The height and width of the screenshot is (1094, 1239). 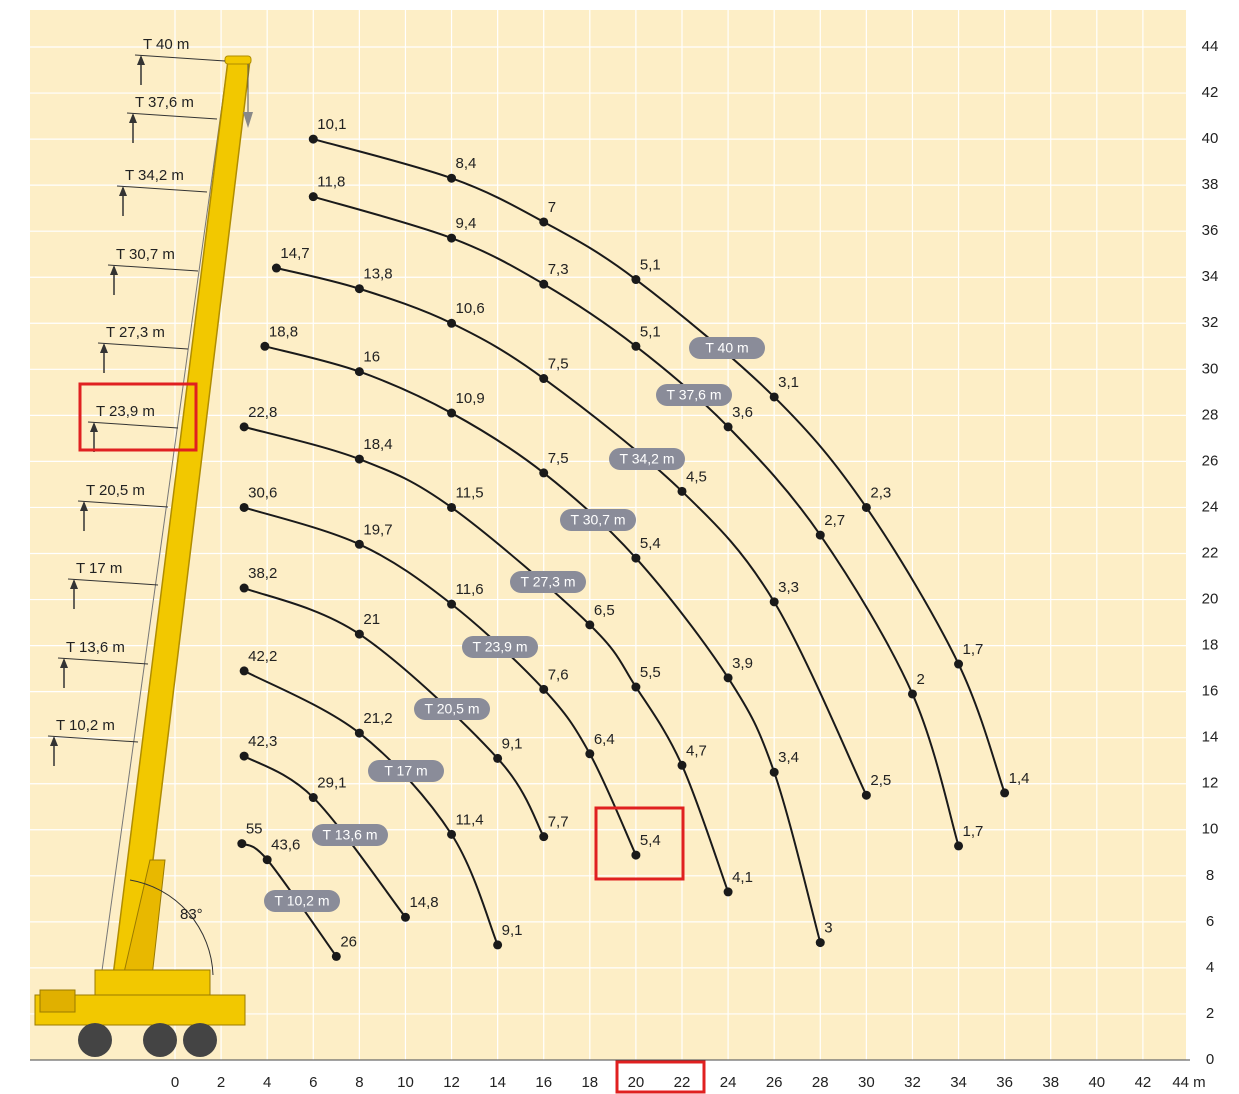 What do you see at coordinates (1210, 276) in the screenshot?
I see `y-tick-label: 34` at bounding box center [1210, 276].